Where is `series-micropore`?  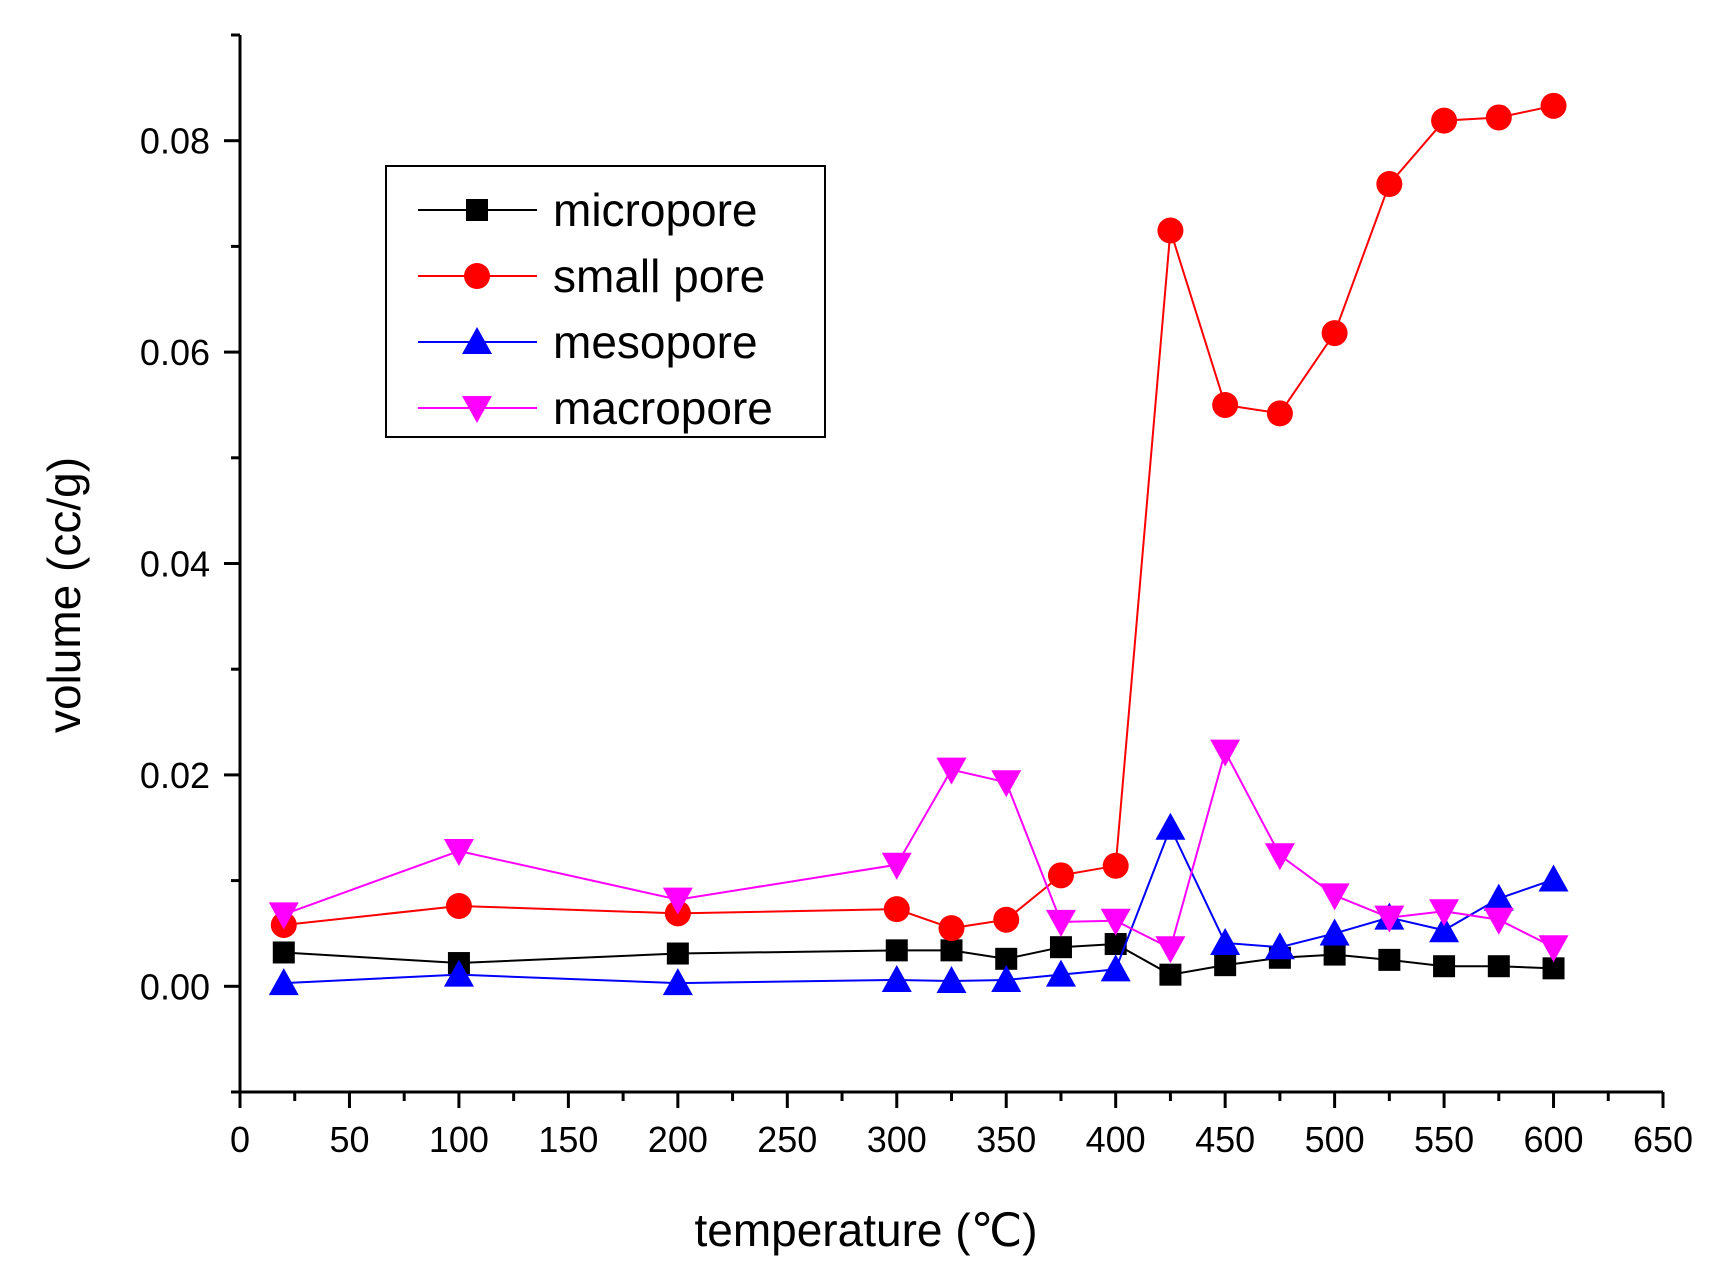
series-micropore is located at coordinates (918, 959).